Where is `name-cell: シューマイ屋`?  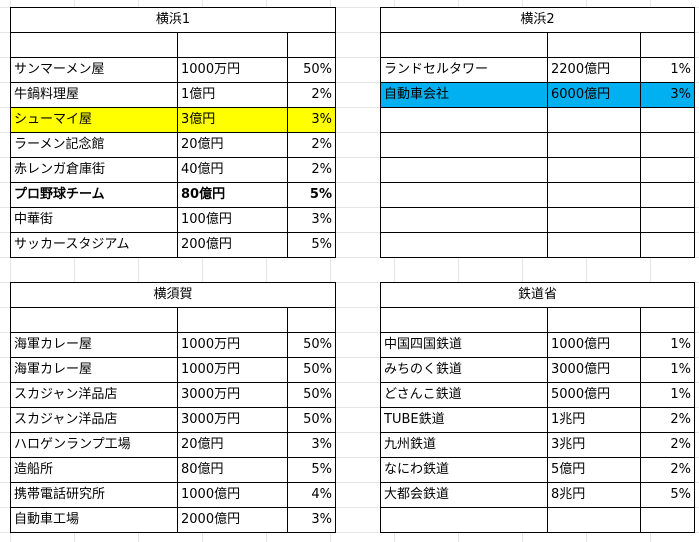 name-cell: シューマイ屋 is located at coordinates (94, 120).